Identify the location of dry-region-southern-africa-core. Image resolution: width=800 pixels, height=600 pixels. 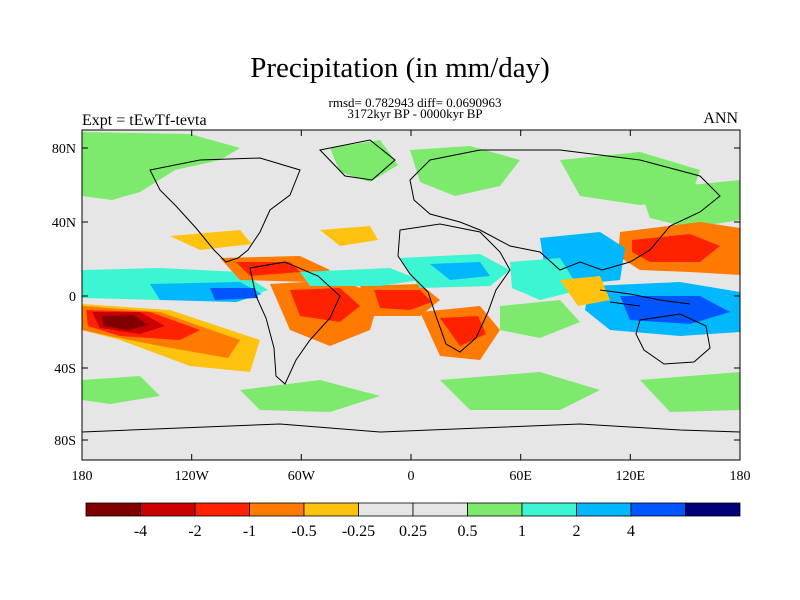
(463, 331).